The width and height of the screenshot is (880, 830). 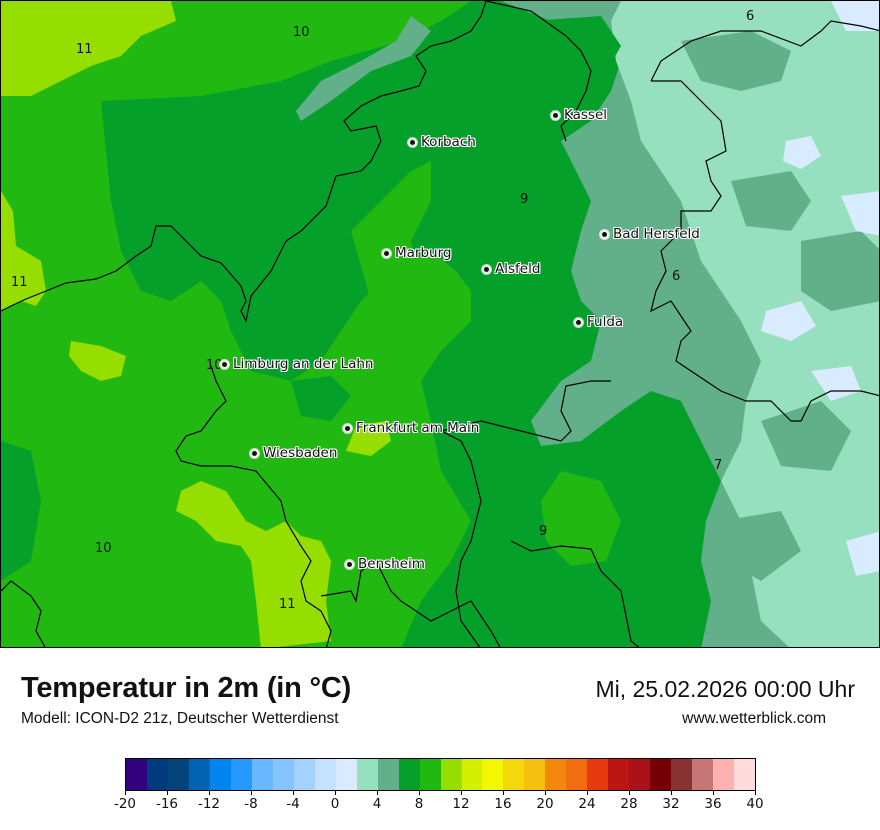 What do you see at coordinates (251, 804) in the screenshot?
I see `colorbar-tick-label: -8` at bounding box center [251, 804].